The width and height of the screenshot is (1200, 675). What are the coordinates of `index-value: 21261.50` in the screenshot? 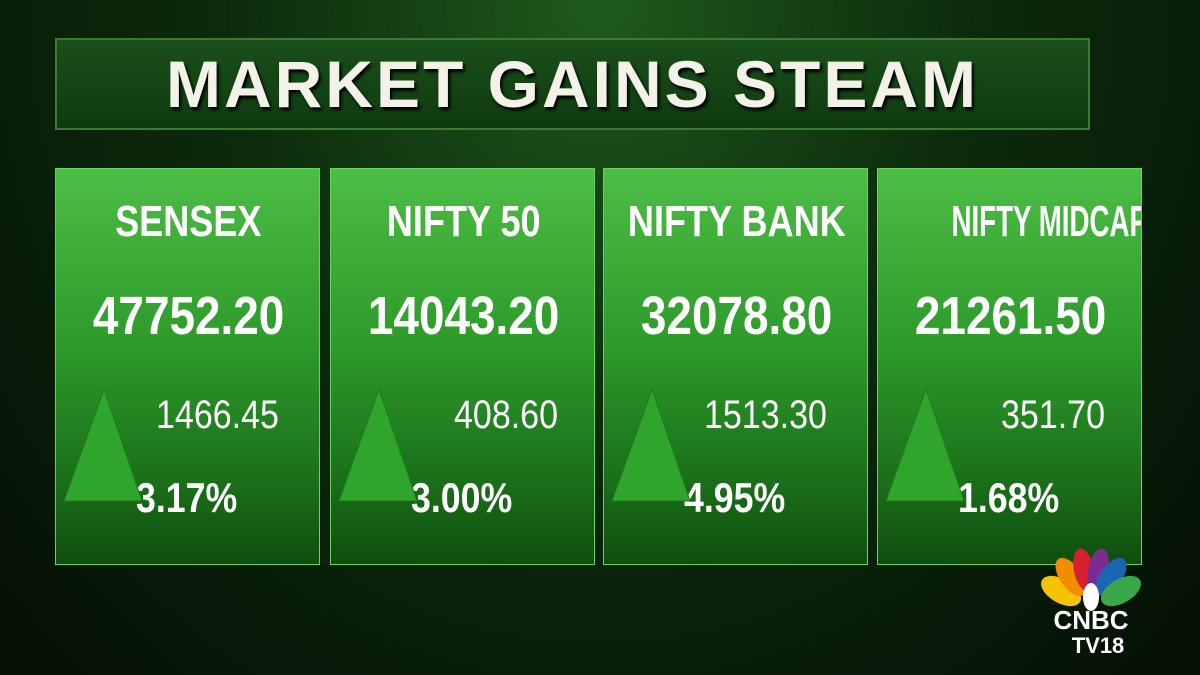 It's located at (1009, 316).